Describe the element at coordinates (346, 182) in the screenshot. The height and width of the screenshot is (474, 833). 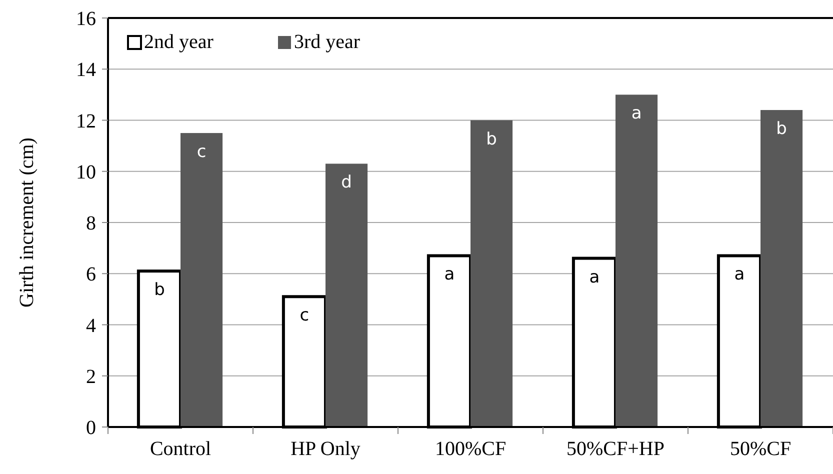
I see `data-label: d` at that location.